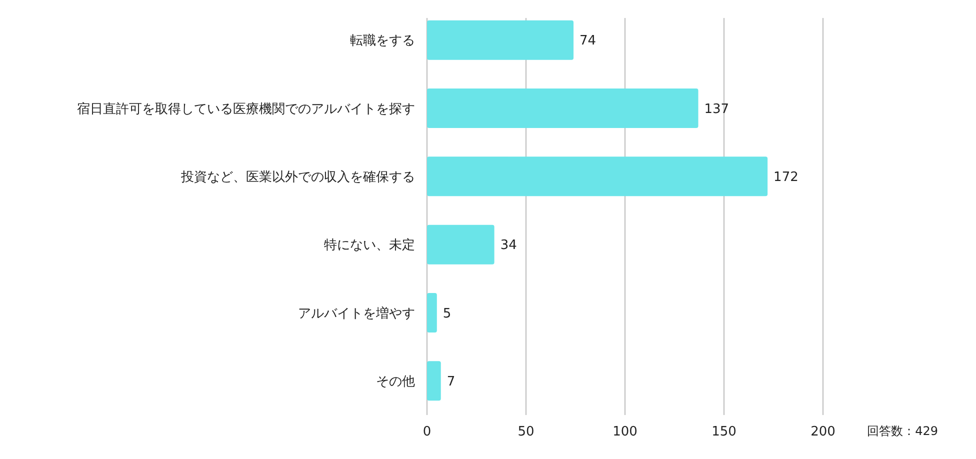 This screenshot has width=976, height=459. I want to click on data-label: 34, so click(508, 246).